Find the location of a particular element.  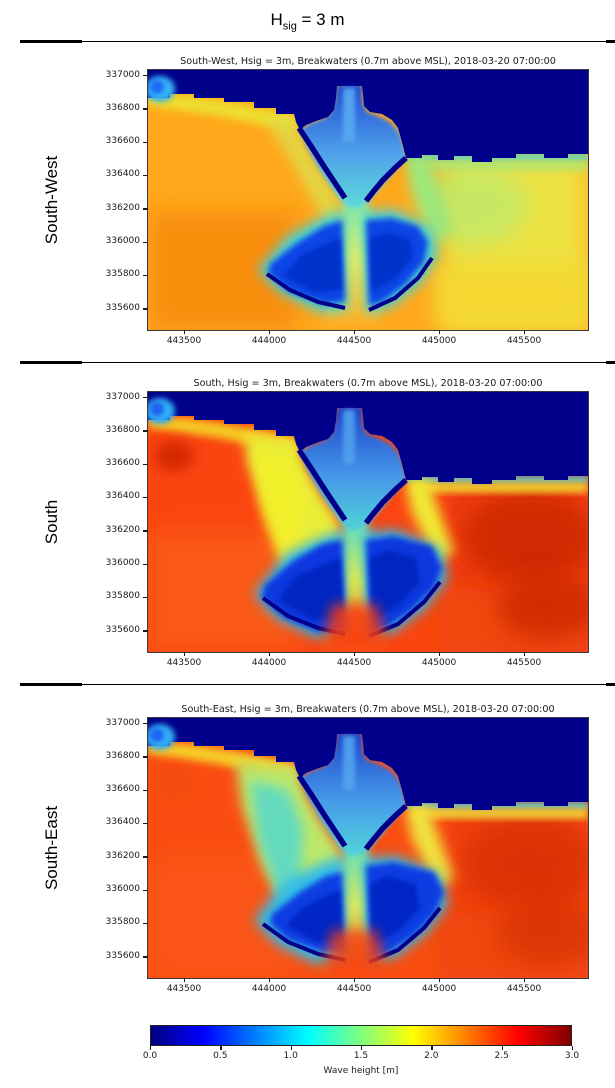

colorbar-tick-label: 1.5 is located at coordinates (361, 1056).